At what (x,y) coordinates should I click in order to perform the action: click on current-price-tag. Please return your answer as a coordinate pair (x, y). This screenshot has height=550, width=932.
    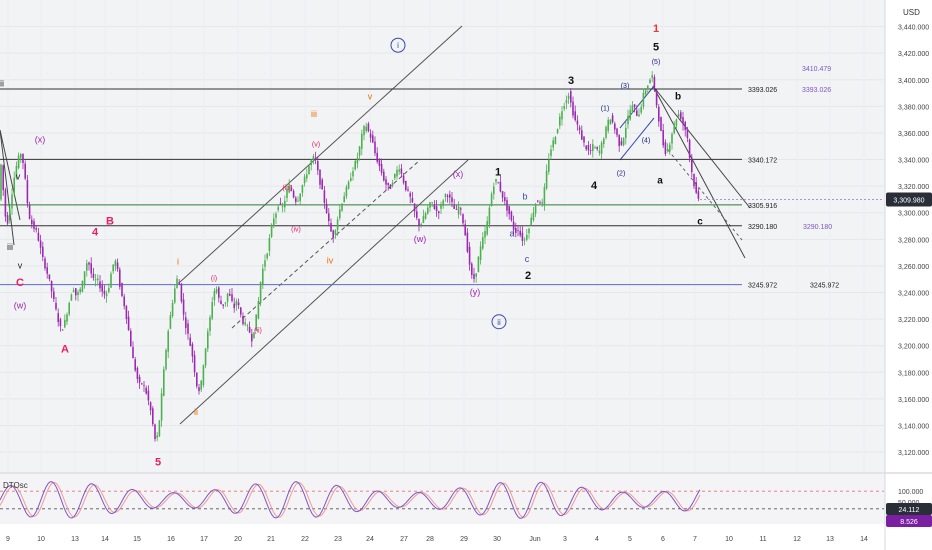
    Looking at the image, I should click on (909, 199).